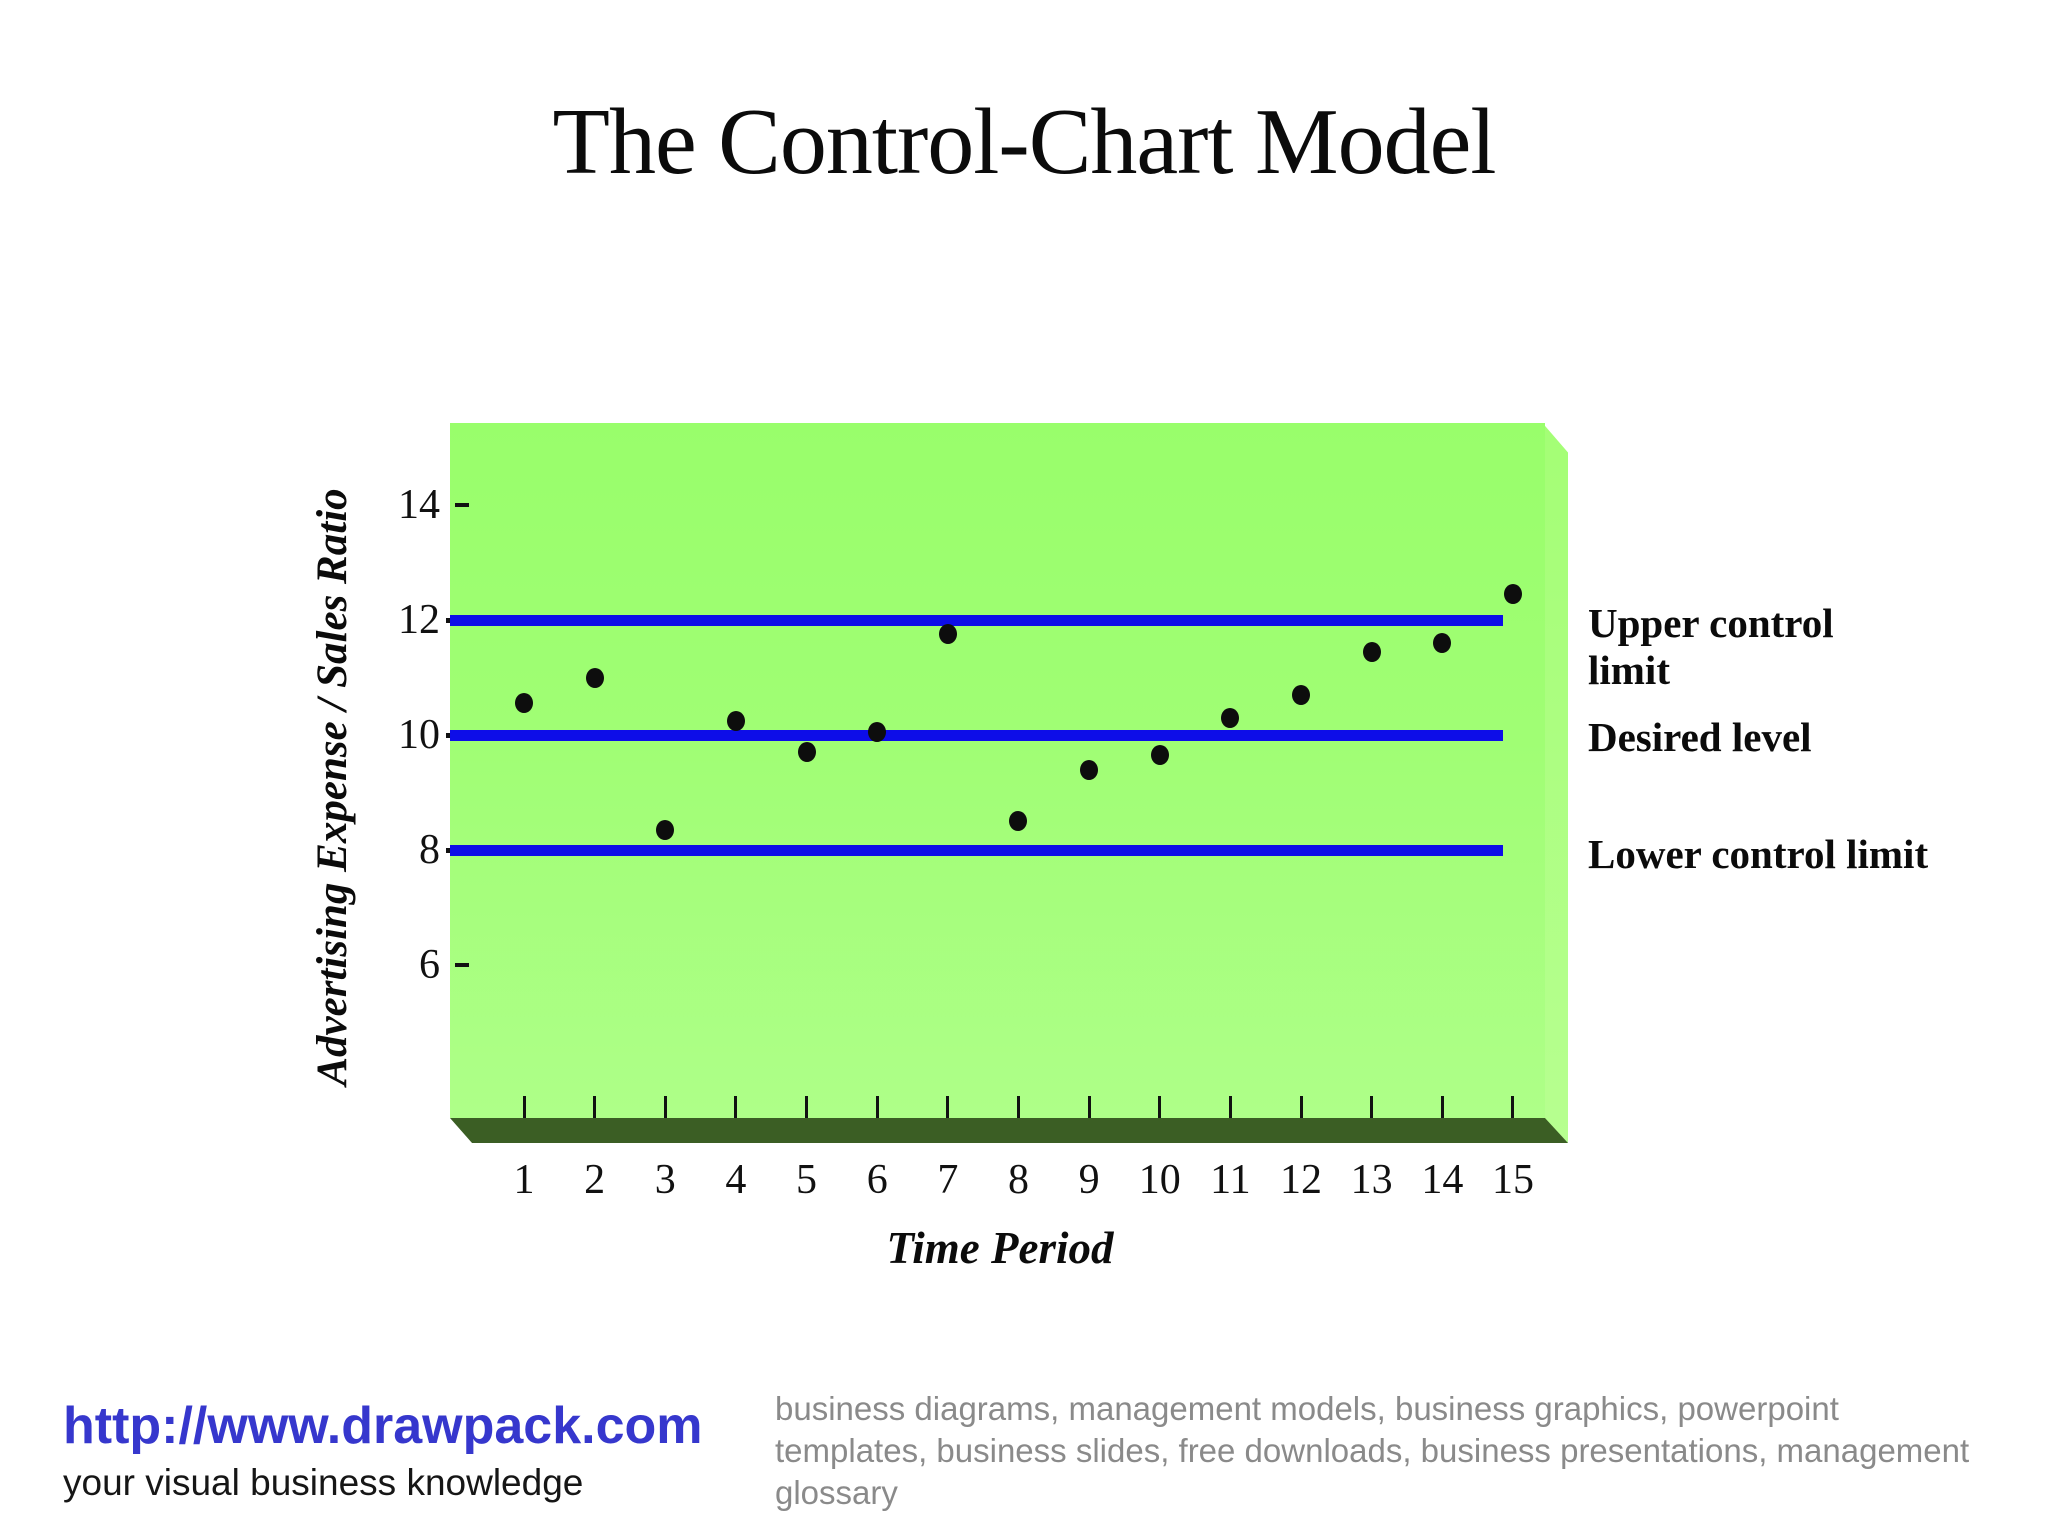 The image size is (2048, 1536). Describe the element at coordinates (1758, 854) in the screenshot. I see `reference-line-label: Lower control limit` at that location.